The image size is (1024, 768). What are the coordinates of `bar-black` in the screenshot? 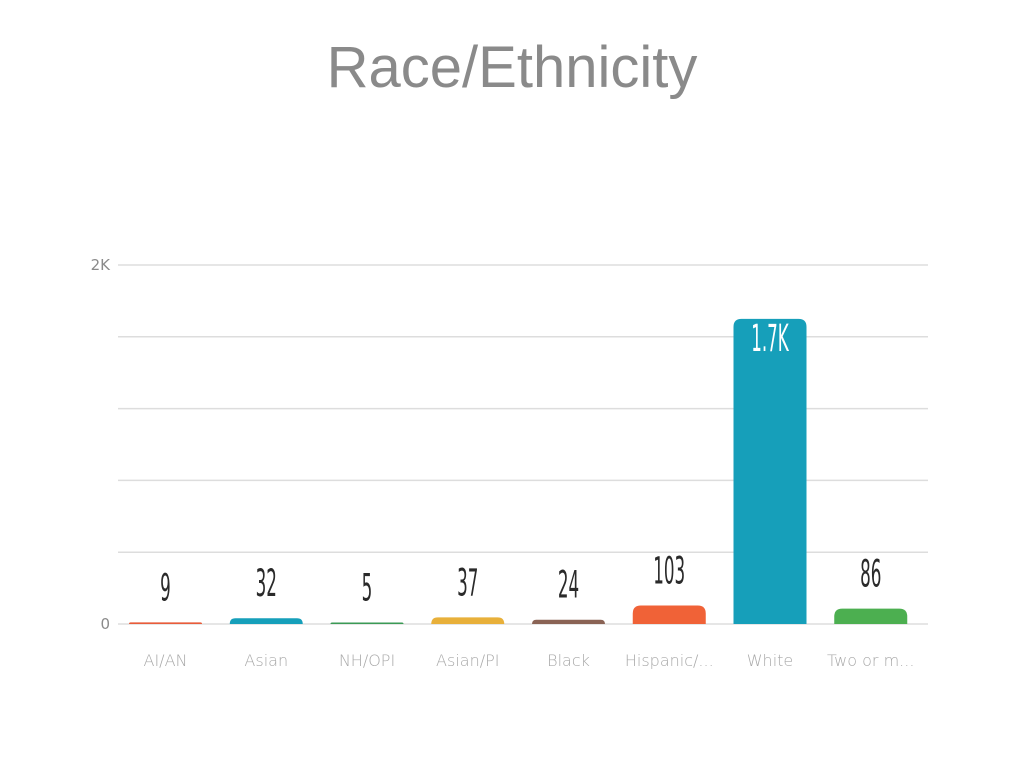 It's located at (568, 621).